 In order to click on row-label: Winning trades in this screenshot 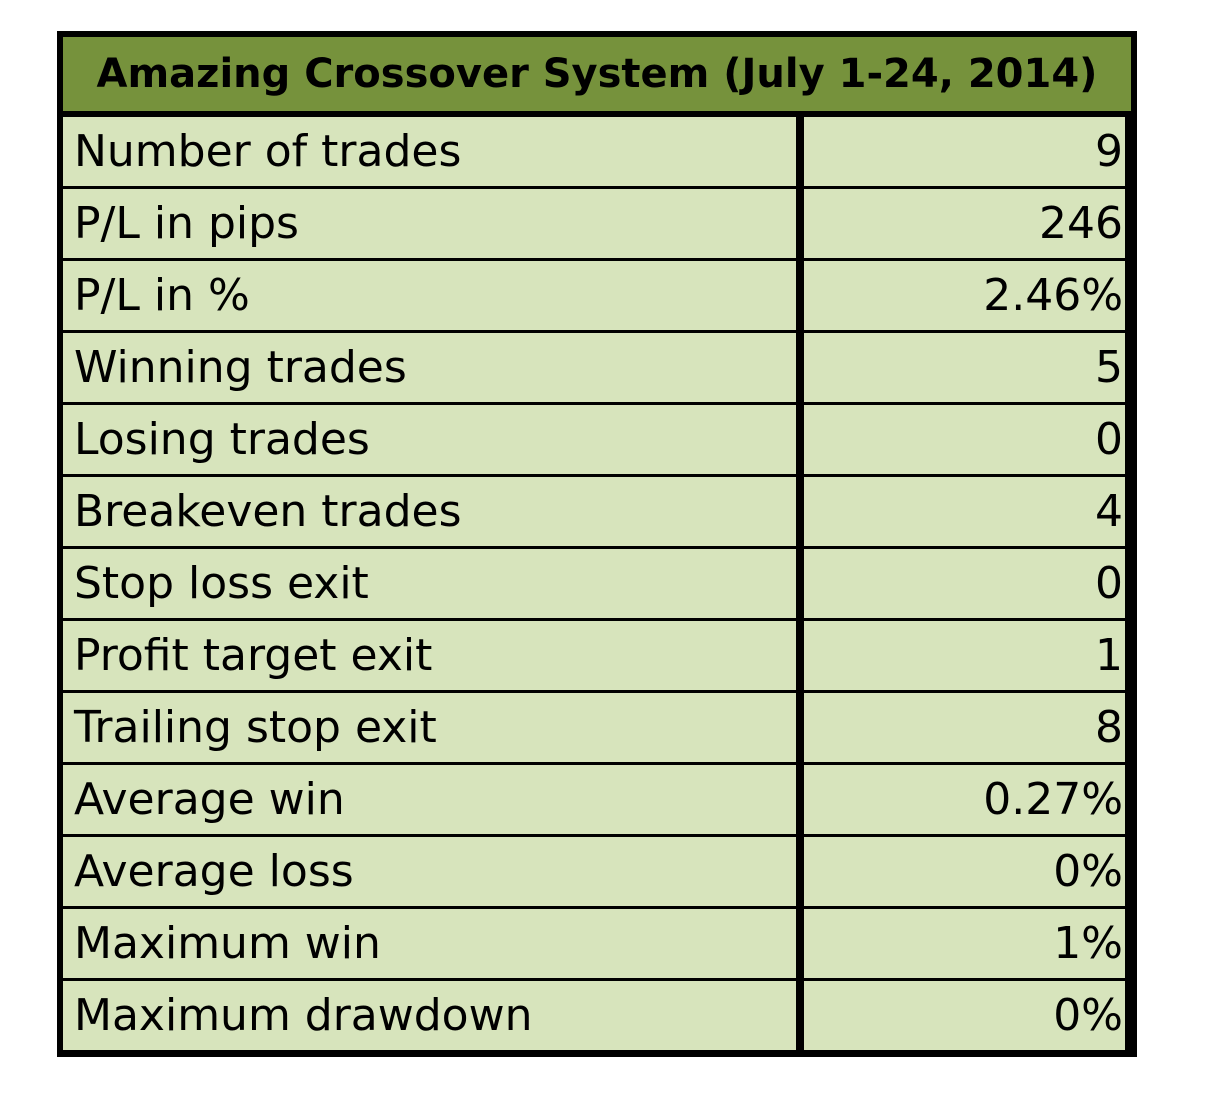, I will do `click(429, 367)`.